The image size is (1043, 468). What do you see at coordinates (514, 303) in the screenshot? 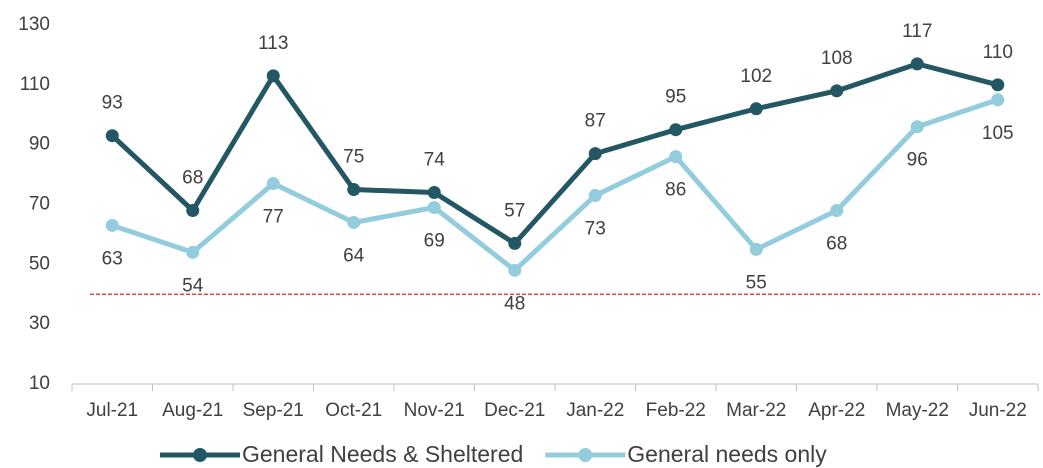
I see `data-label: 48` at bounding box center [514, 303].